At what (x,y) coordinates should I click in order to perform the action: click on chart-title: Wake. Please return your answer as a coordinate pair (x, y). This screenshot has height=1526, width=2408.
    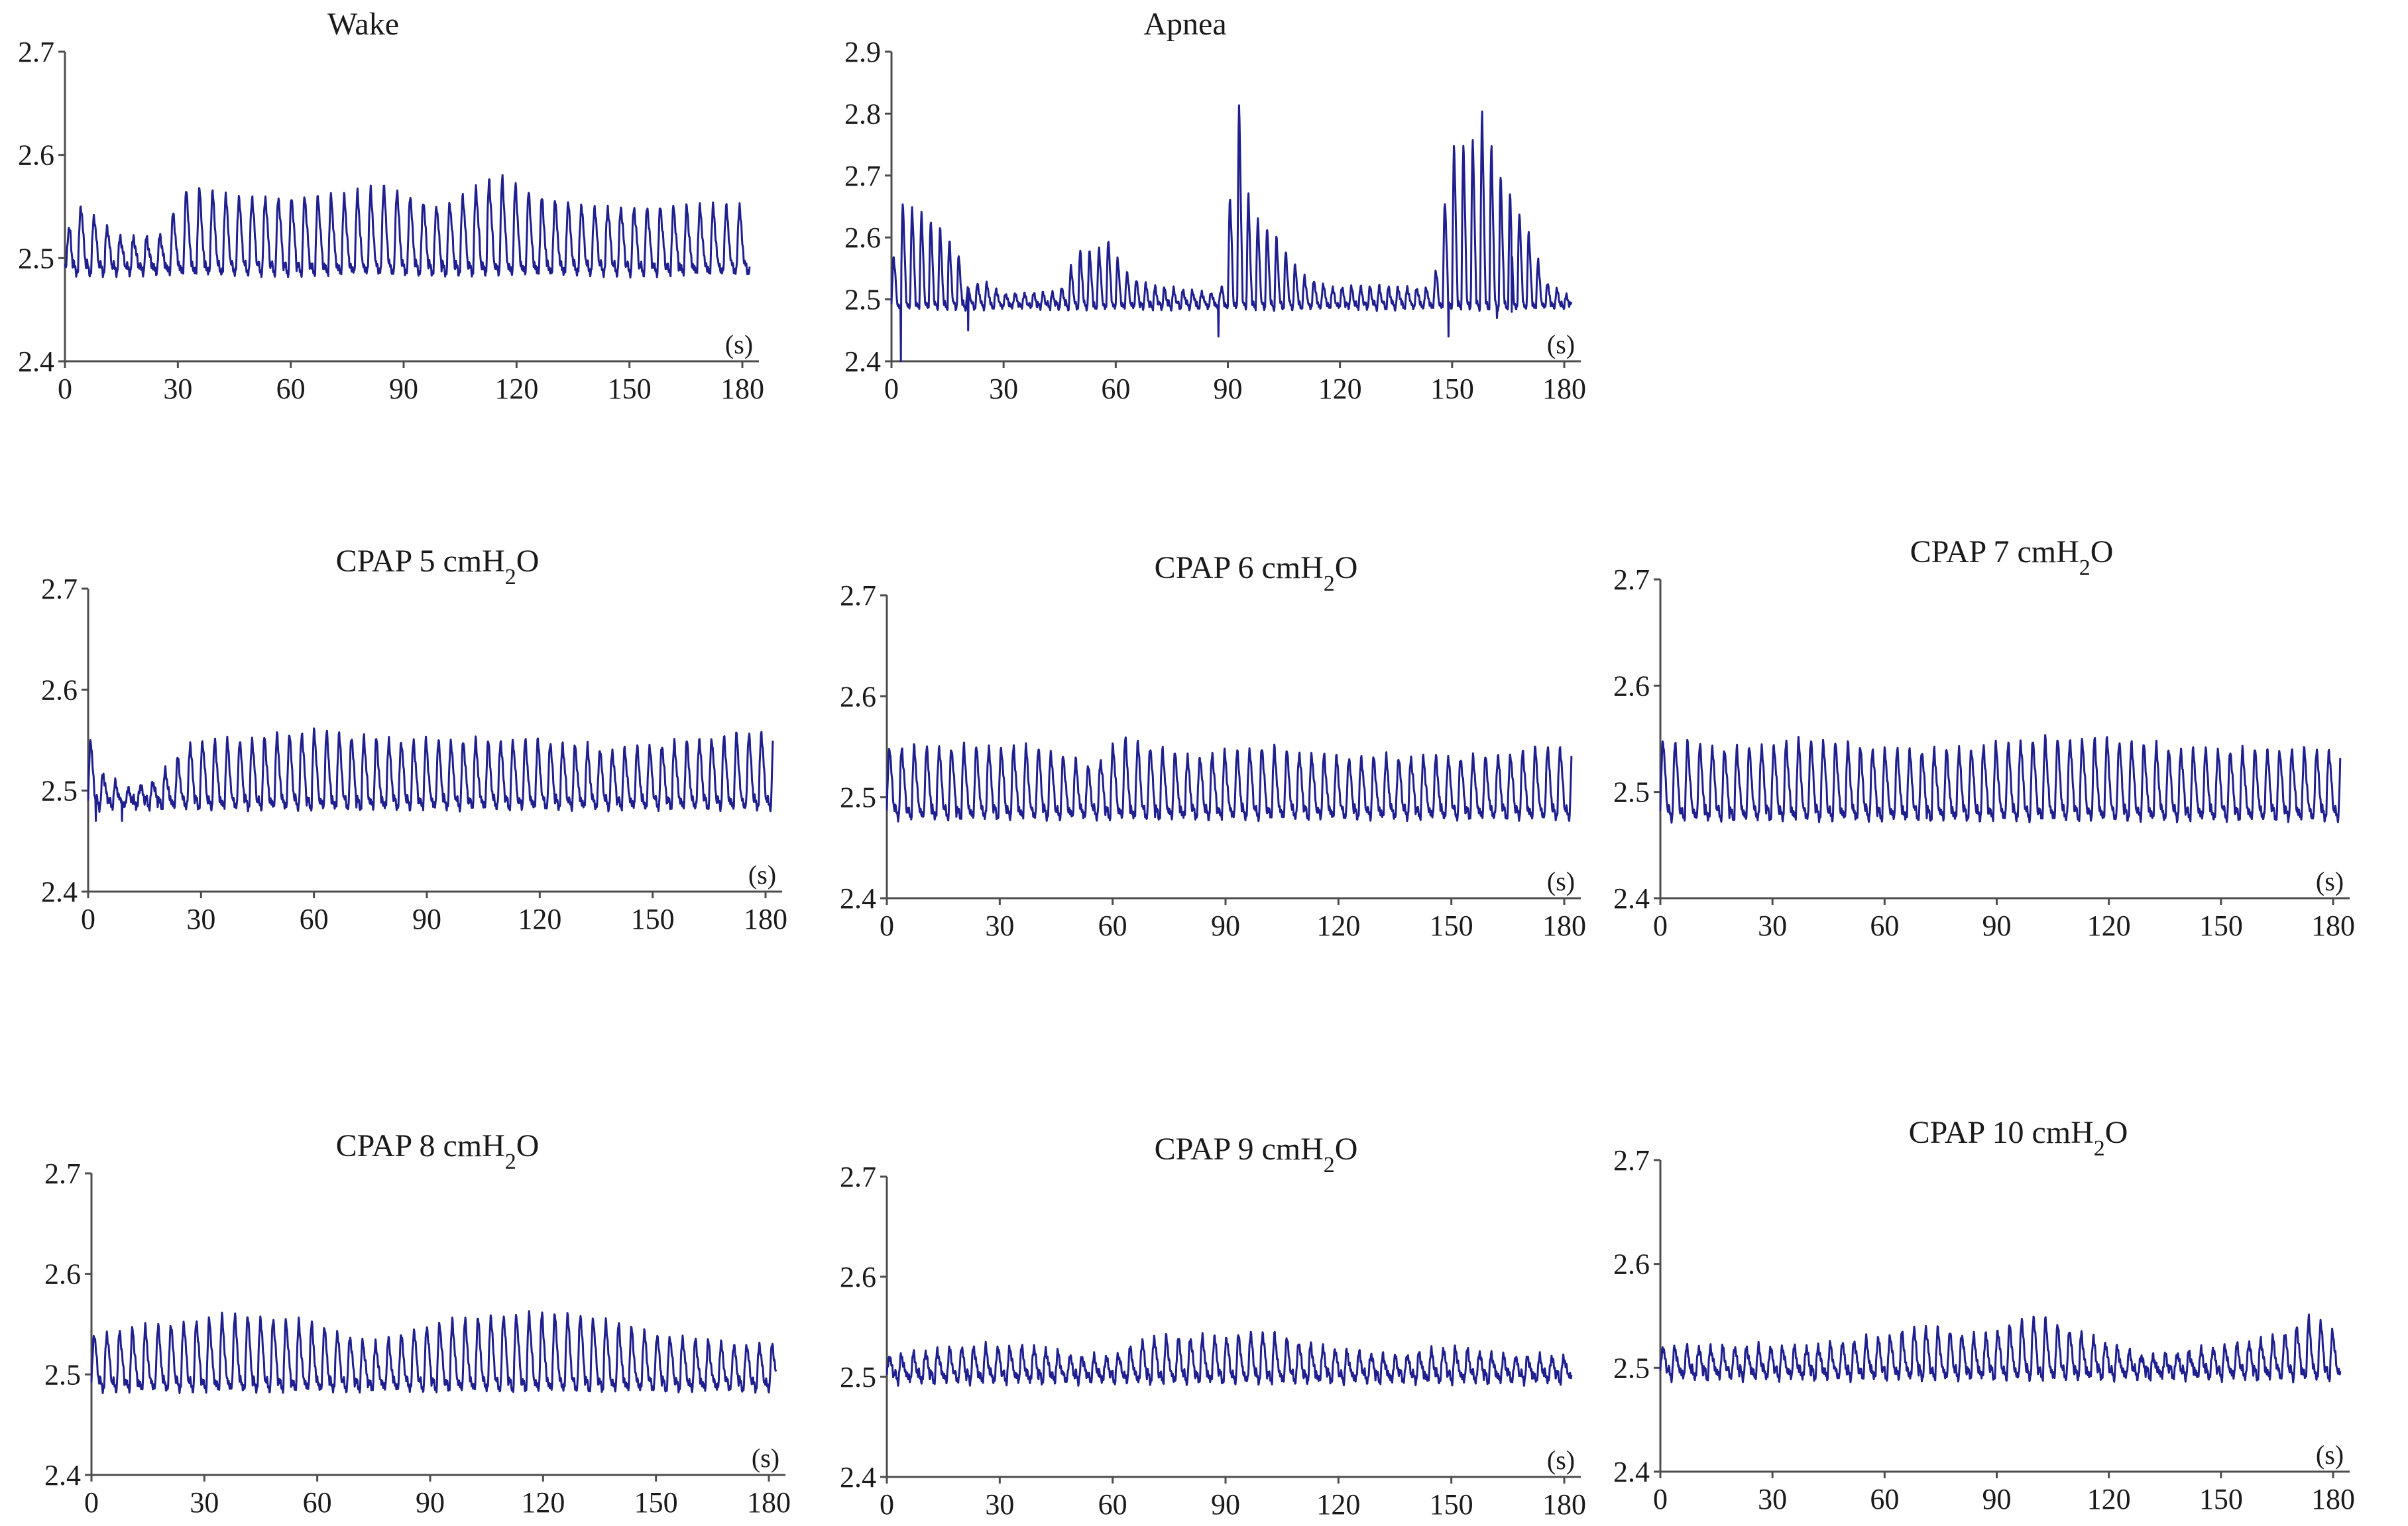
    Looking at the image, I should click on (363, 24).